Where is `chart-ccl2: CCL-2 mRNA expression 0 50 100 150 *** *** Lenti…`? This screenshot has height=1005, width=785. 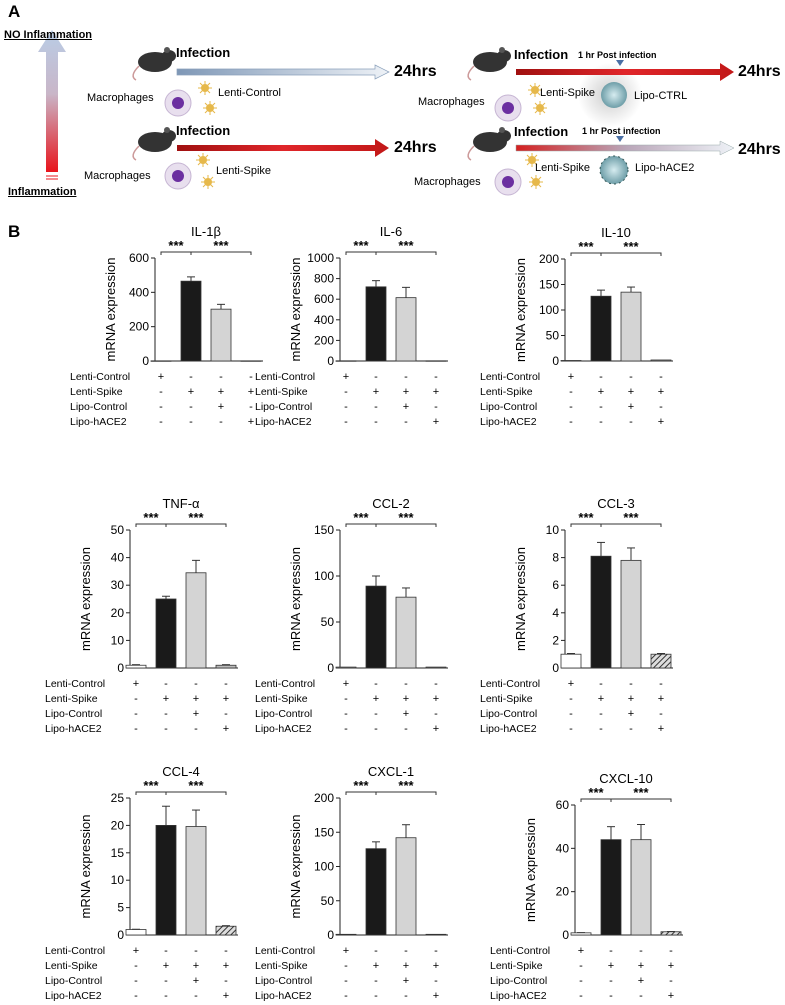 chart-ccl2: CCL-2 mRNA expression 0 50 100 150 *** *** Lenti… is located at coordinates (365, 620).